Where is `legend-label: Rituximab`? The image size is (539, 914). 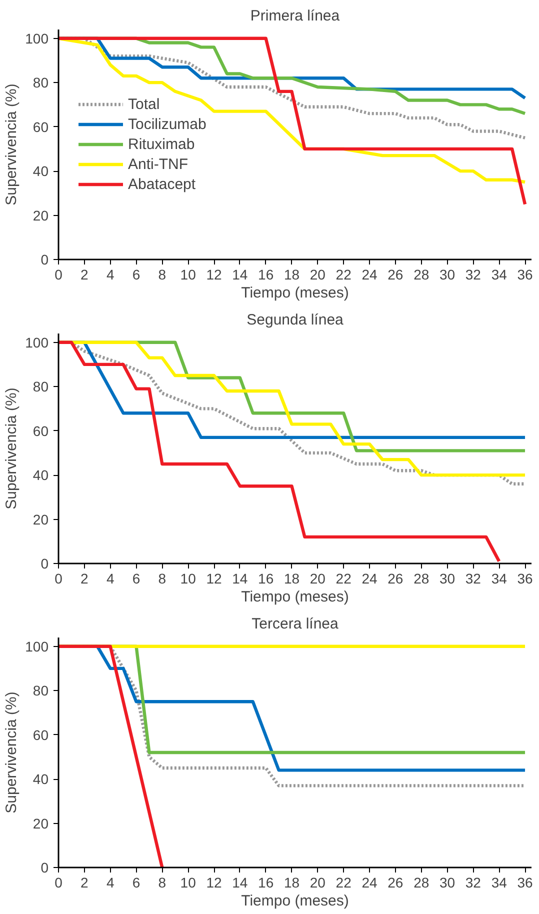 legend-label: Rituximab is located at coordinates (161, 144).